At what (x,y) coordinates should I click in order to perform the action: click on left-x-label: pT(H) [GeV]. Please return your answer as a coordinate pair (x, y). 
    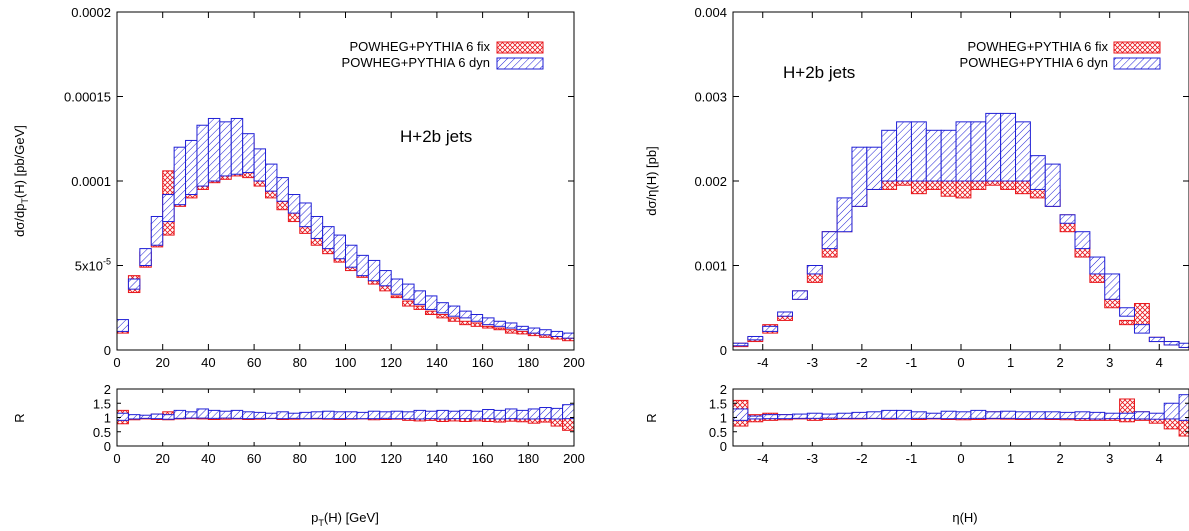
    Looking at the image, I should click on (345, 519).